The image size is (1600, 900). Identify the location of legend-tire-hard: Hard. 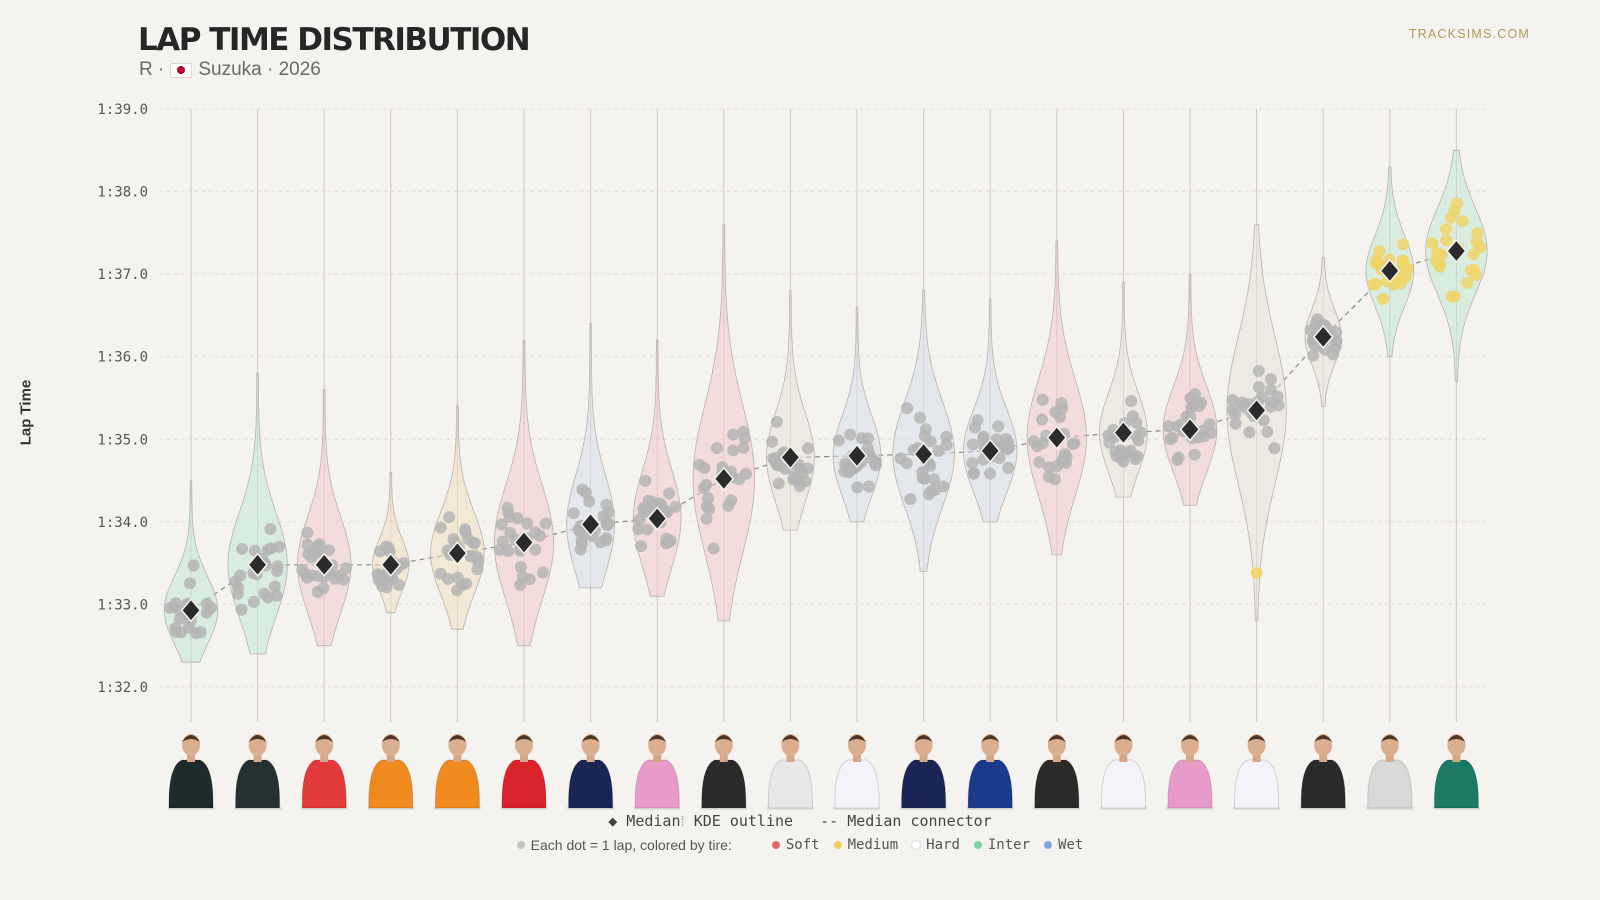
(936, 845).